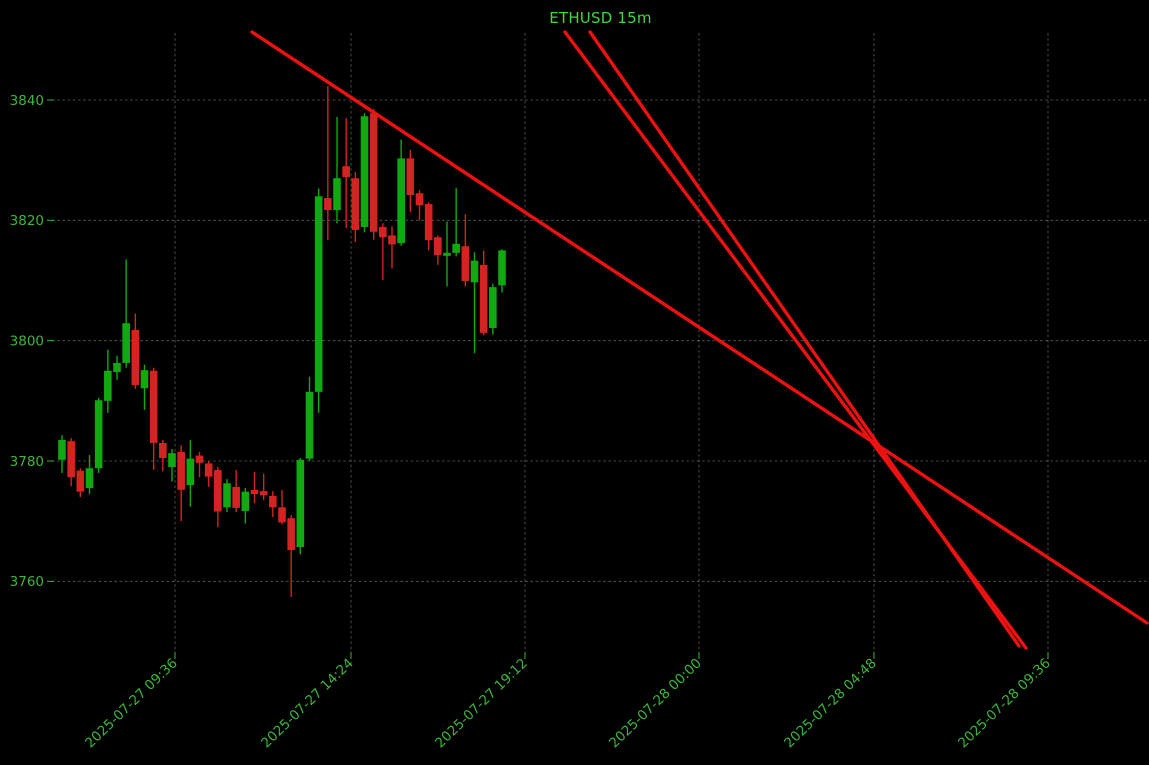  What do you see at coordinates (27, 462) in the screenshot?
I see `y-tick-label: 3780` at bounding box center [27, 462].